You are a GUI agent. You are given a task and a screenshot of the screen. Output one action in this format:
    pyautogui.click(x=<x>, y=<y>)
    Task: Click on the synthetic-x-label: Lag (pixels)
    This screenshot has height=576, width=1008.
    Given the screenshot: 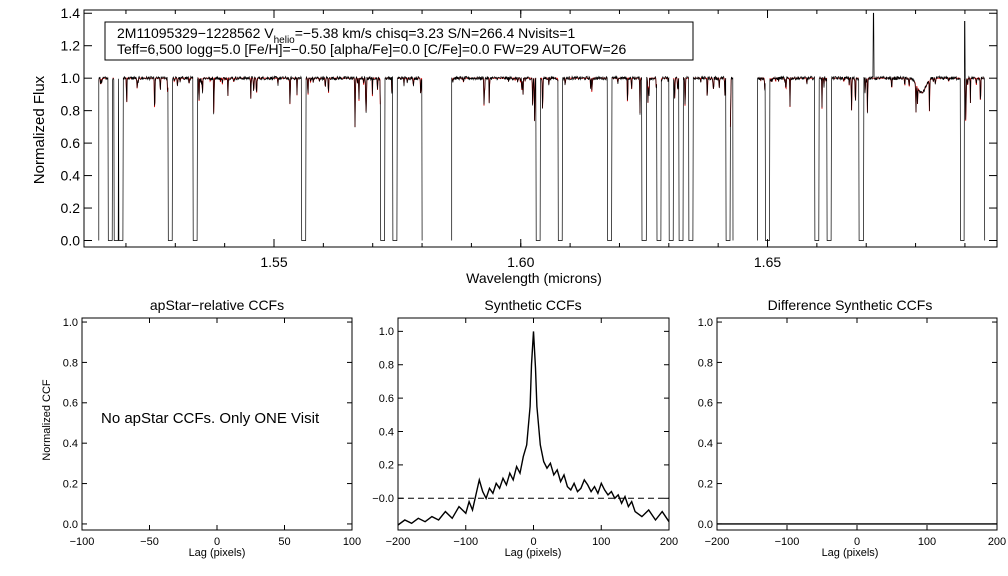 What is the action you would take?
    pyautogui.click(x=533, y=553)
    